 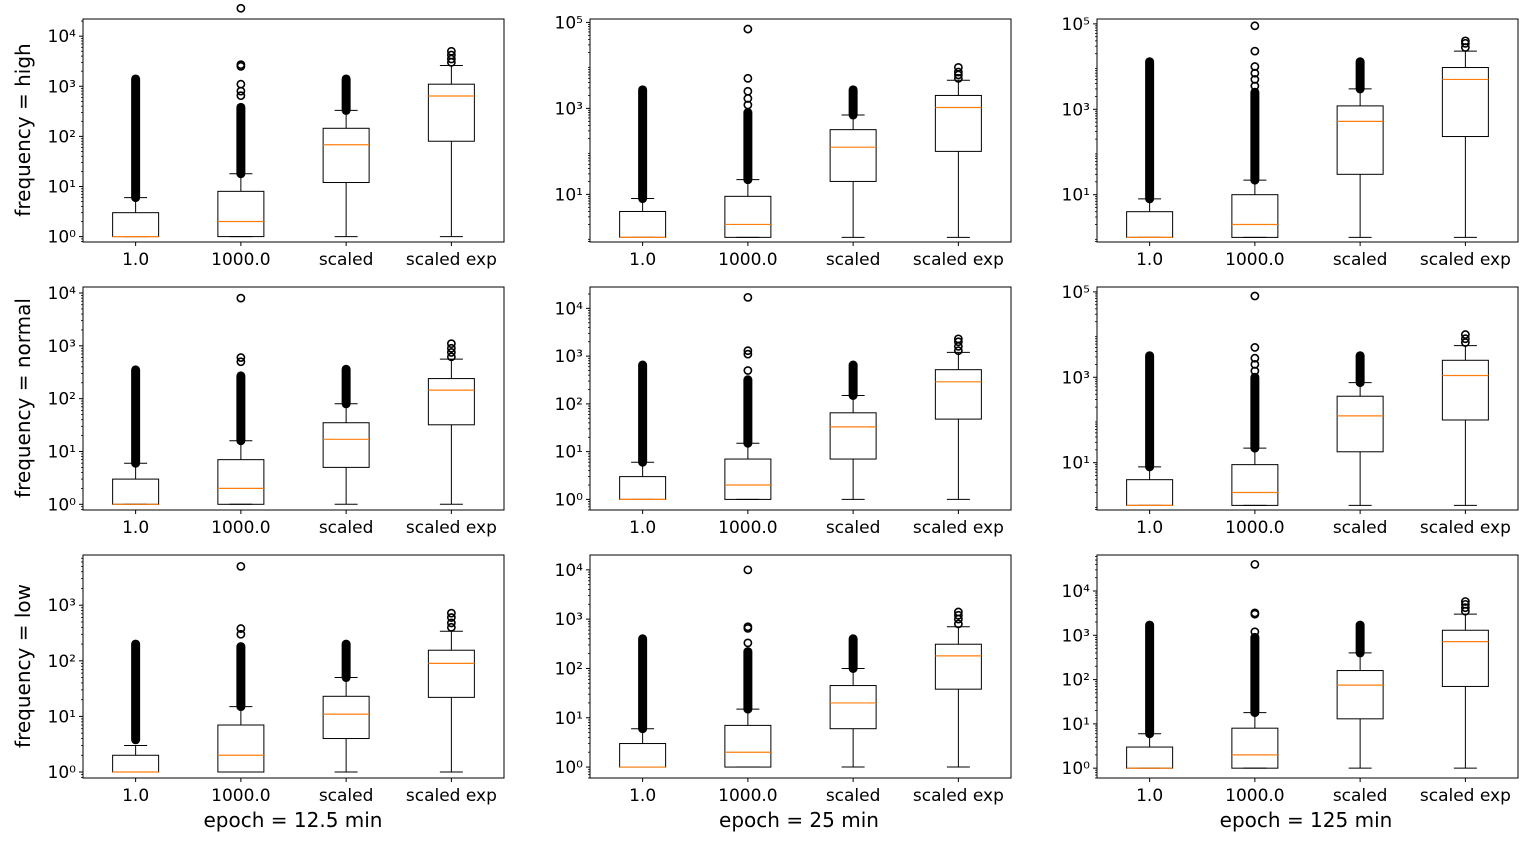 What do you see at coordinates (23, 398) in the screenshot?
I see `row-label-normal: frequency = normal` at bounding box center [23, 398].